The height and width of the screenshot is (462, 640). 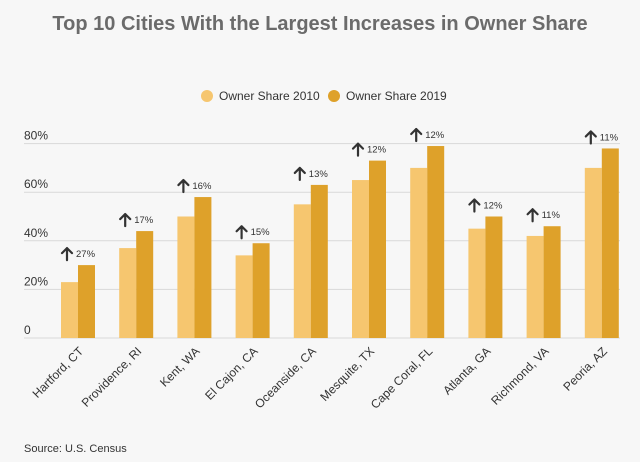 What do you see at coordinates (75, 449) in the screenshot?
I see `source-note: Source: U.S. Census` at bounding box center [75, 449].